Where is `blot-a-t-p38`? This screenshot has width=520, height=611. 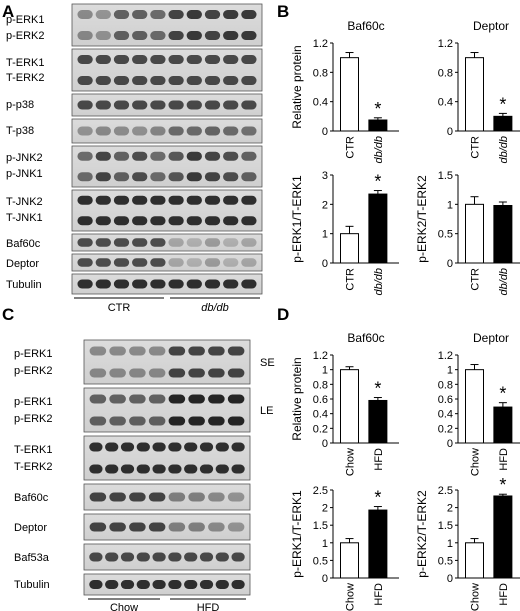
blot-a-t-p38 is located at coordinates (167, 131).